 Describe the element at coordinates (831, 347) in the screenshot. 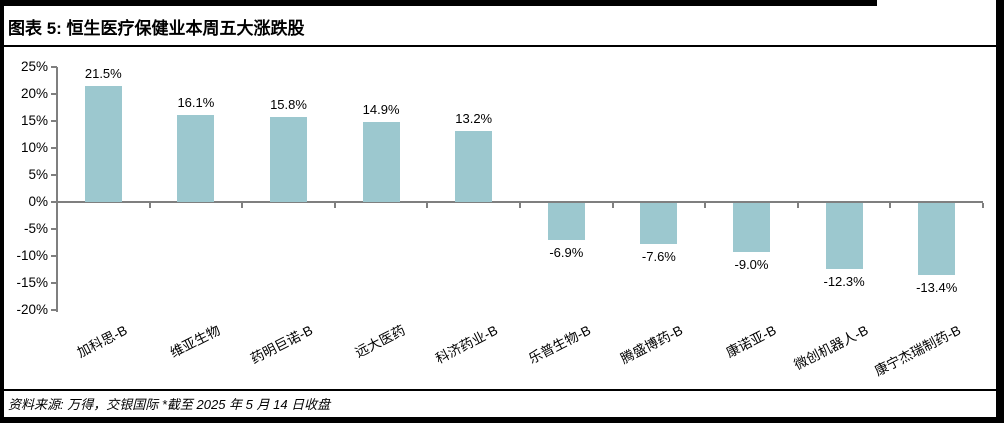

I see `category-label: 微创机器人-B` at that location.